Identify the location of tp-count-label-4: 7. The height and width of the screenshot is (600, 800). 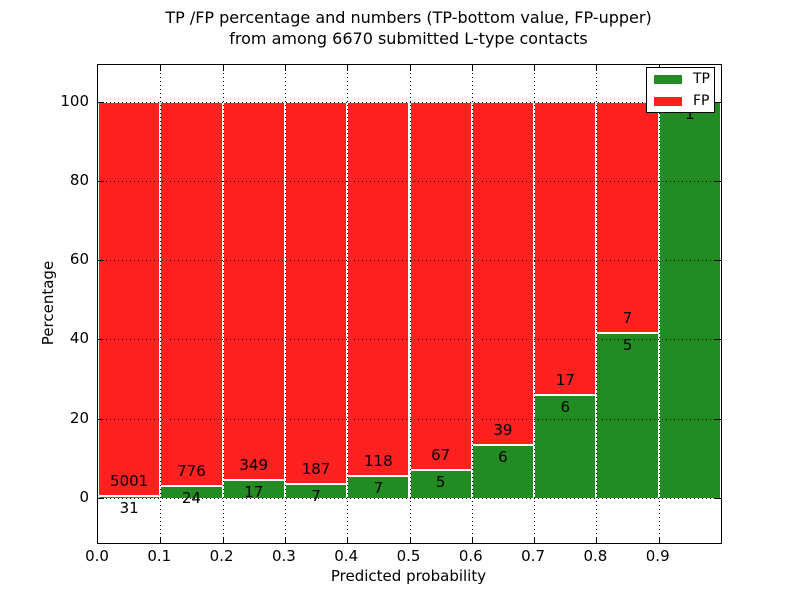
(378, 487).